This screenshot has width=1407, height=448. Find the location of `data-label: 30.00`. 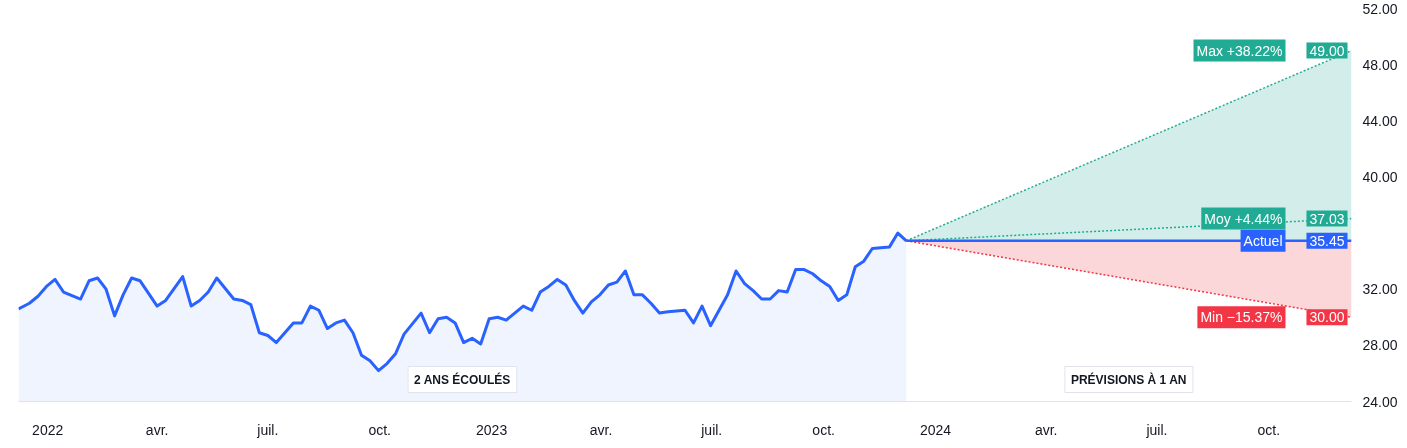

data-label: 30.00 is located at coordinates (1327, 317).